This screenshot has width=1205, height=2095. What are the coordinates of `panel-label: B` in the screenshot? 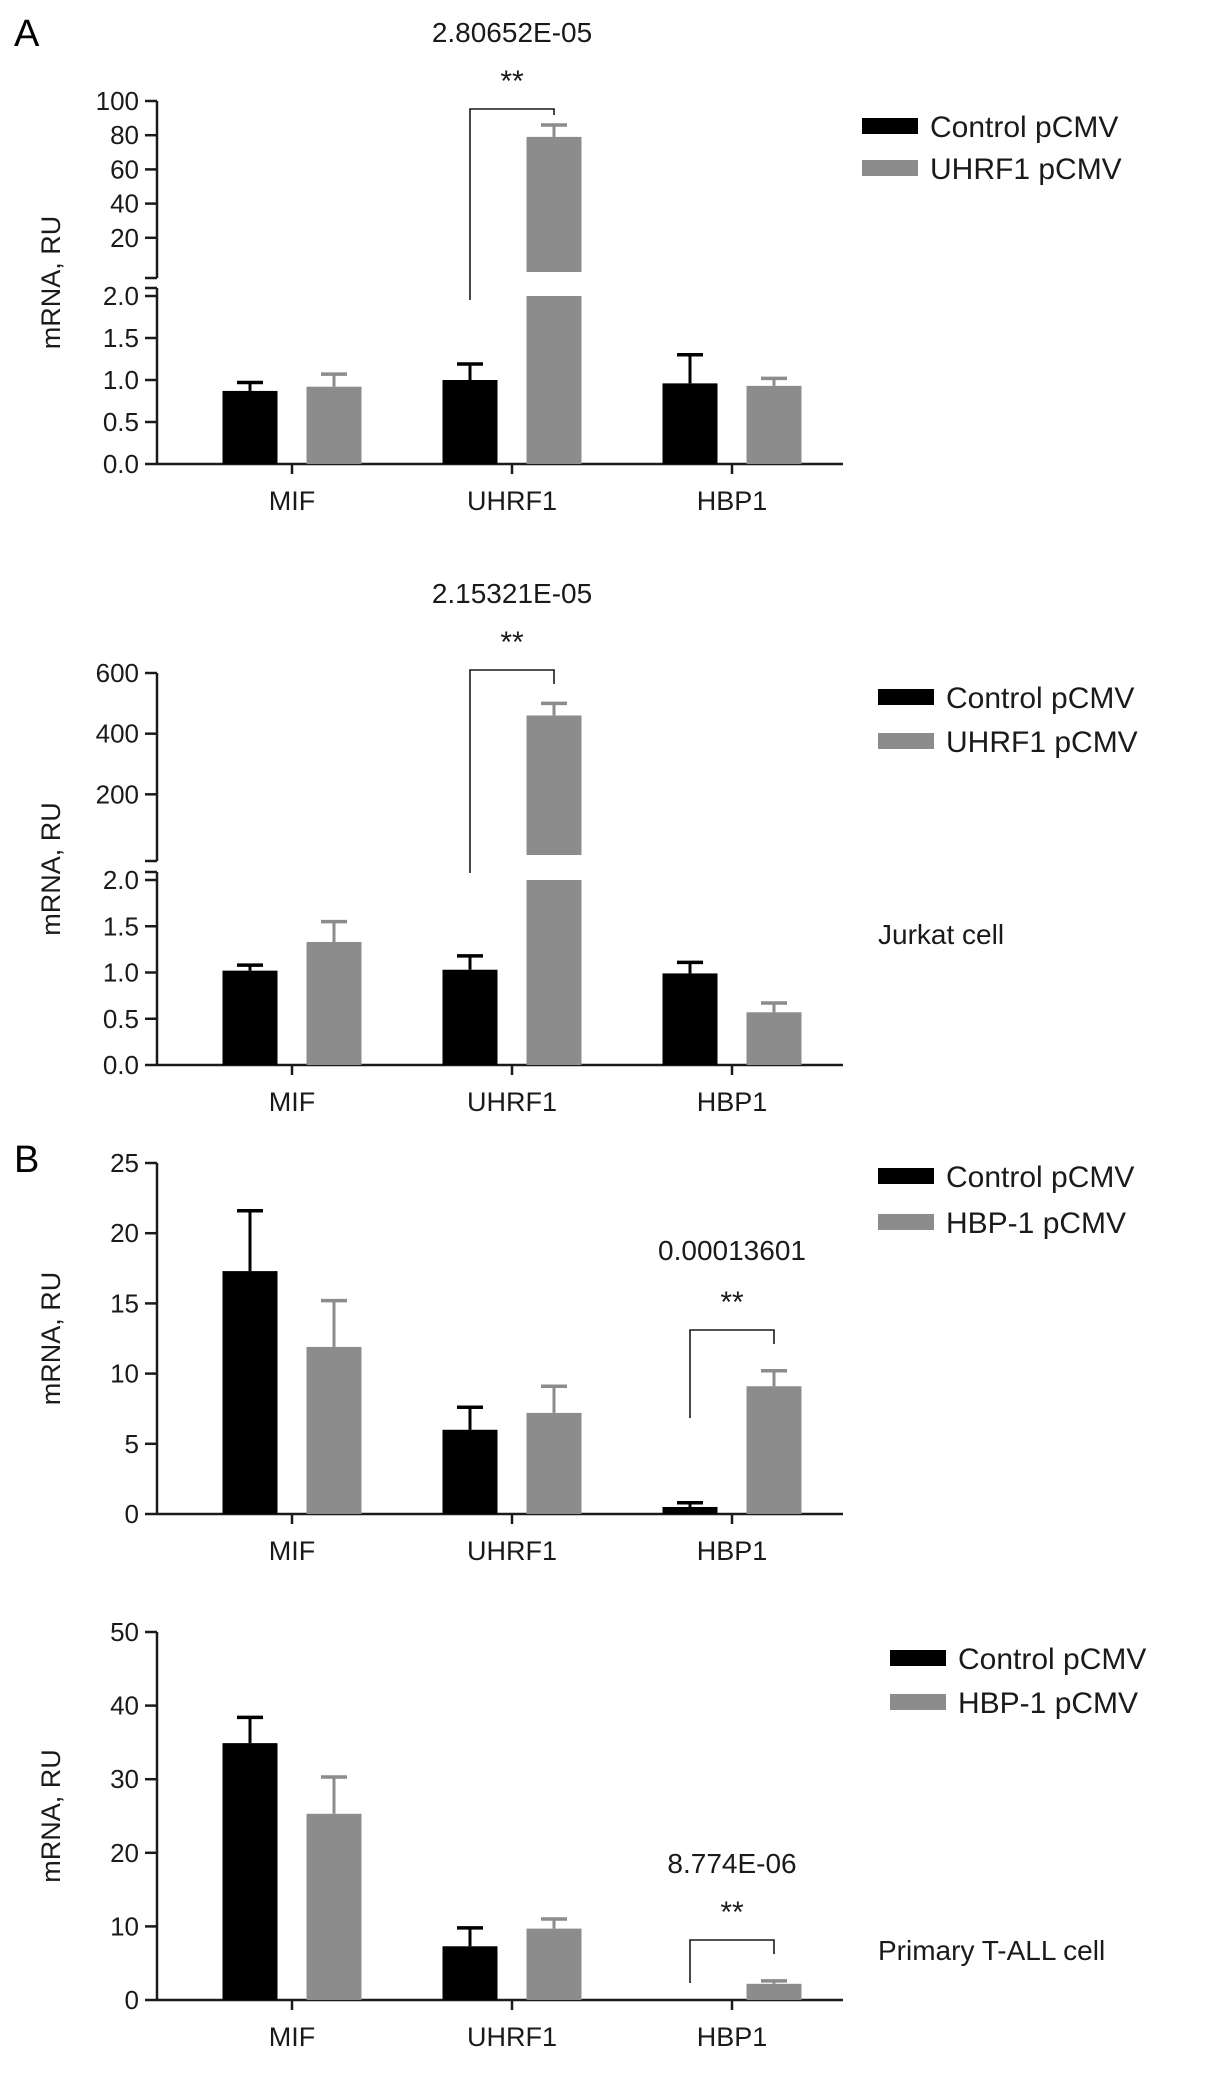 It's located at (26, 1160).